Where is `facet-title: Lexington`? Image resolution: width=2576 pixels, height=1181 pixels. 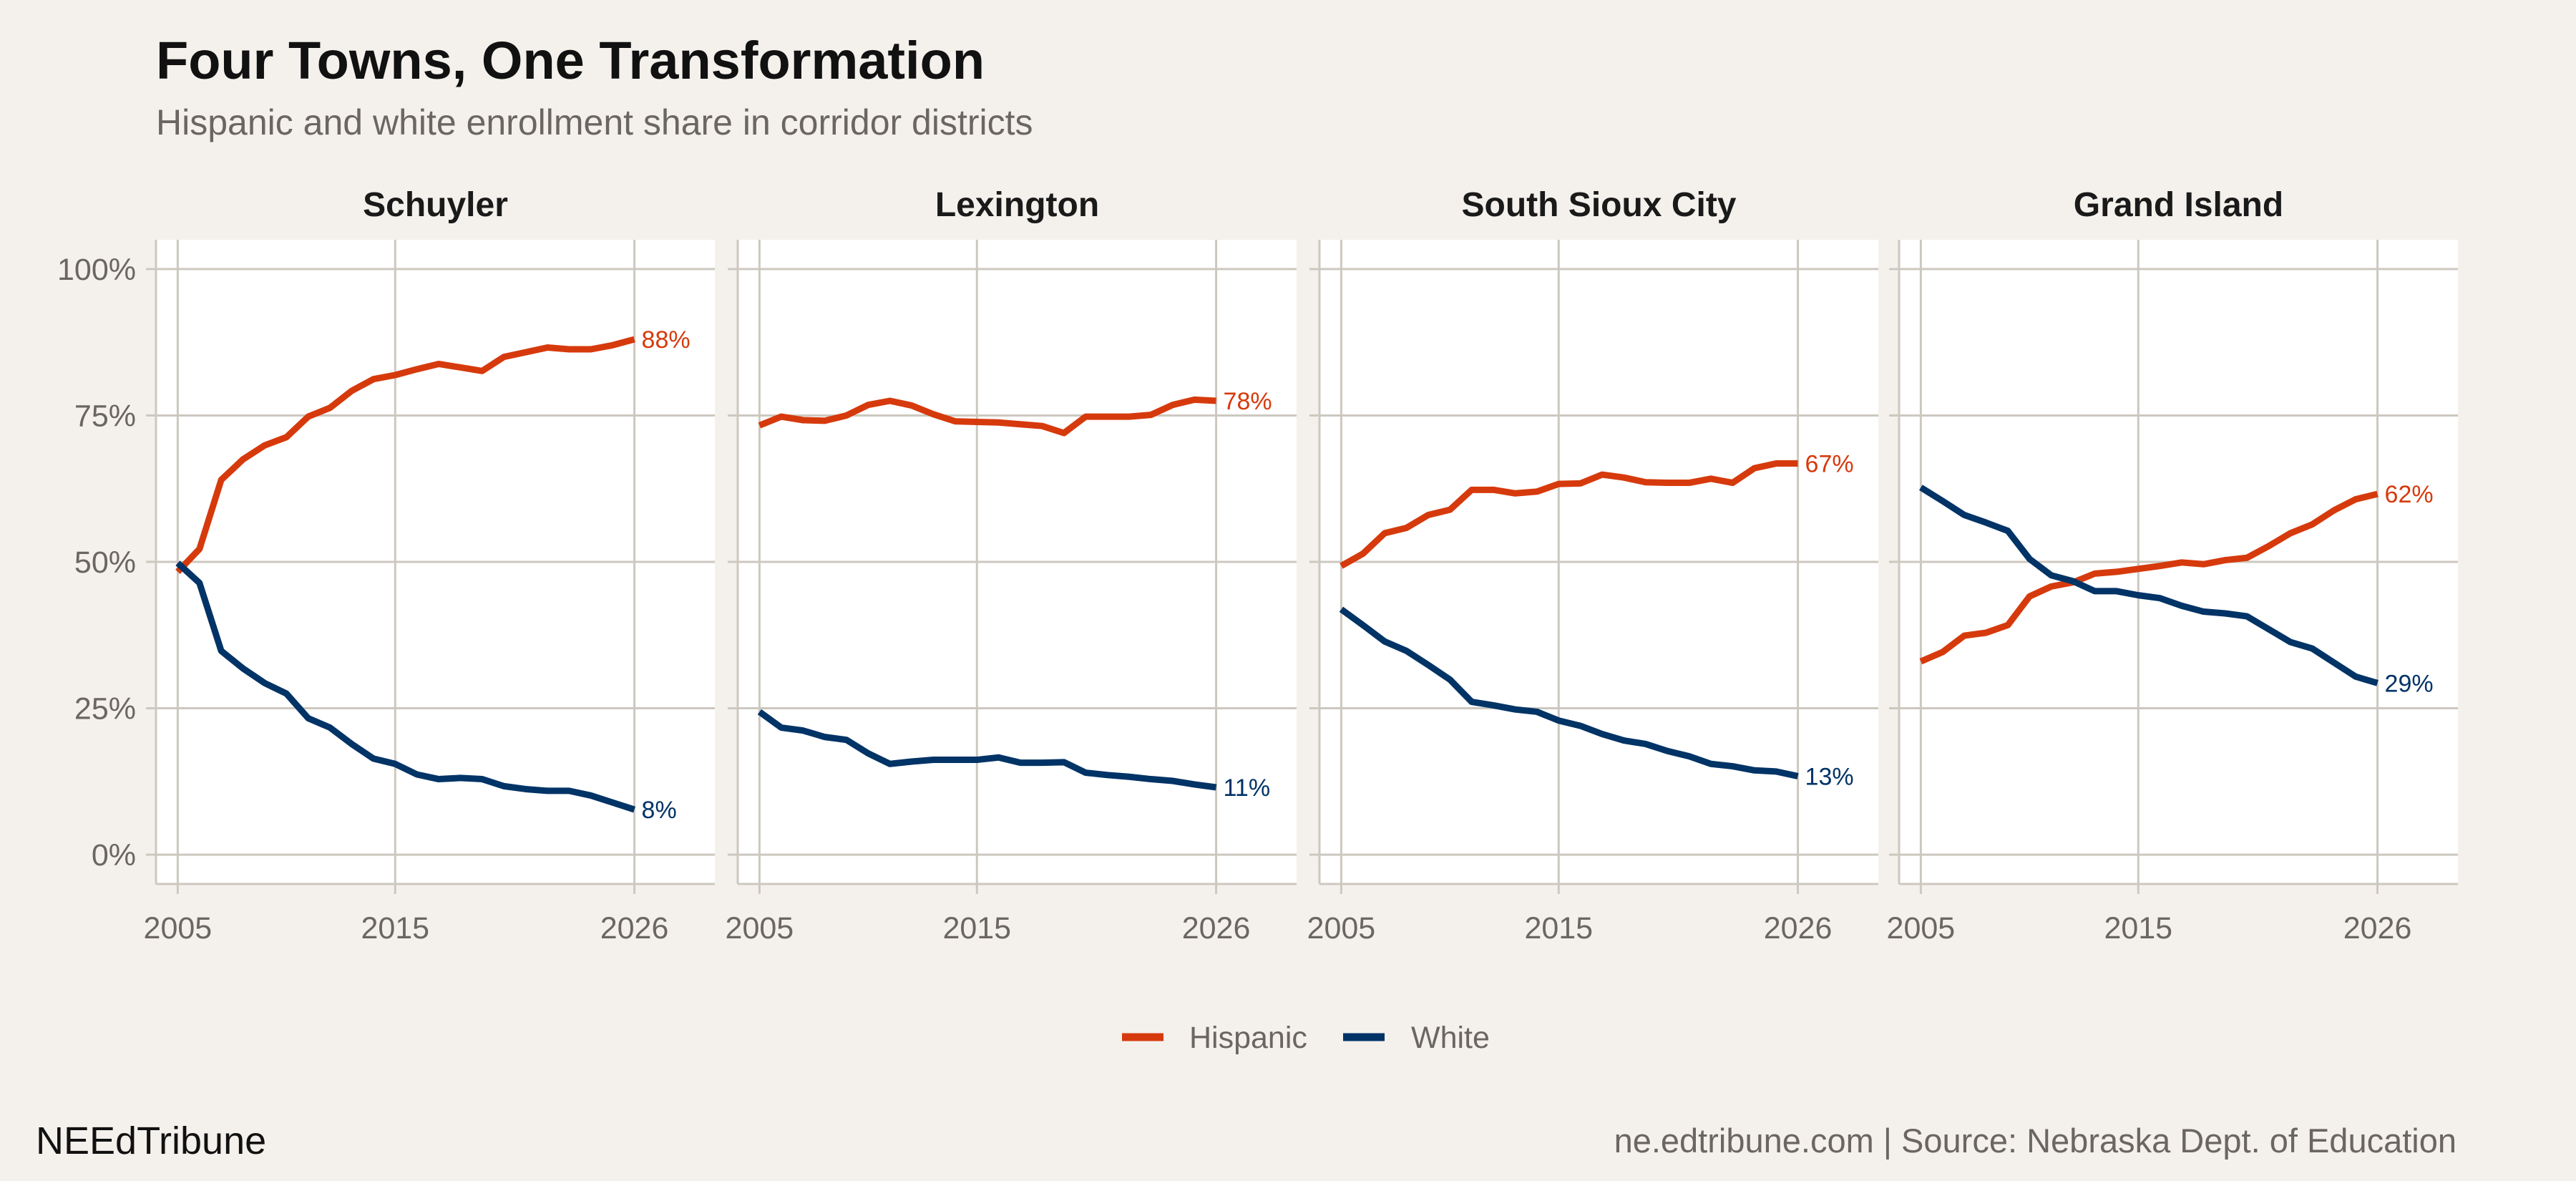
facet-title: Lexington is located at coordinates (1017, 205).